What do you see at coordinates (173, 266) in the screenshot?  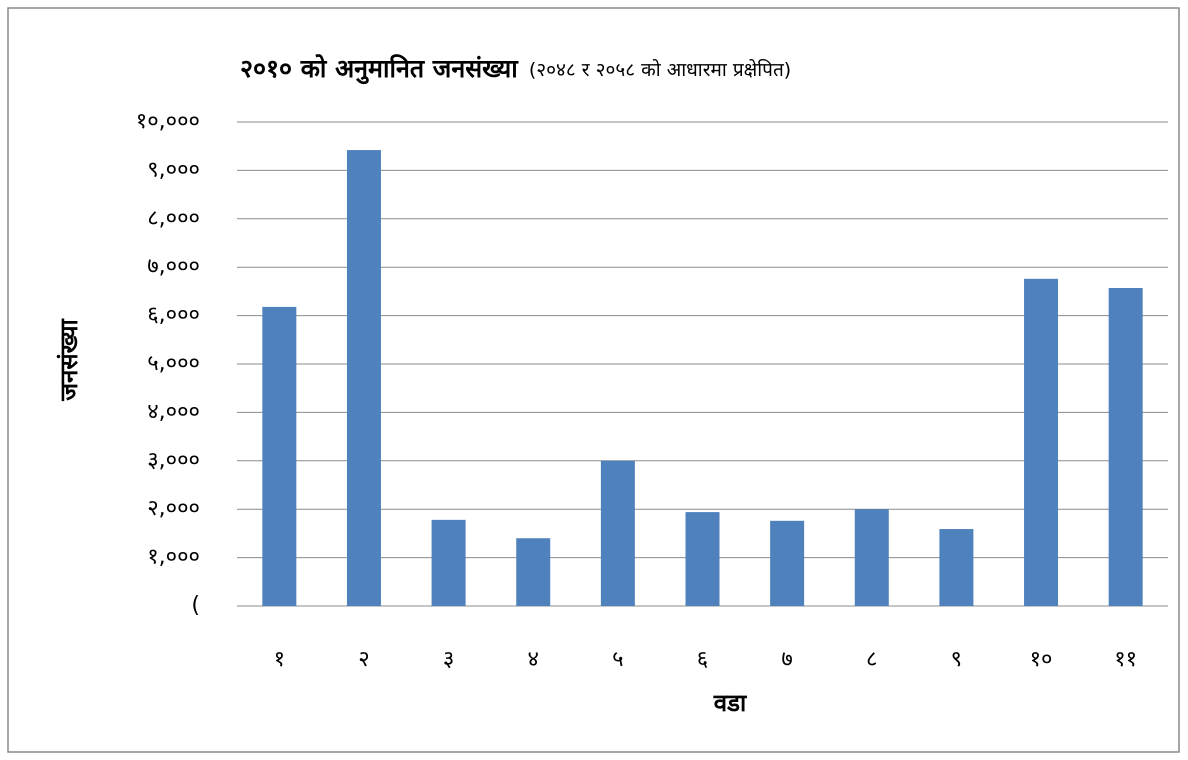 I see `y-tick-label: ७,०००` at bounding box center [173, 266].